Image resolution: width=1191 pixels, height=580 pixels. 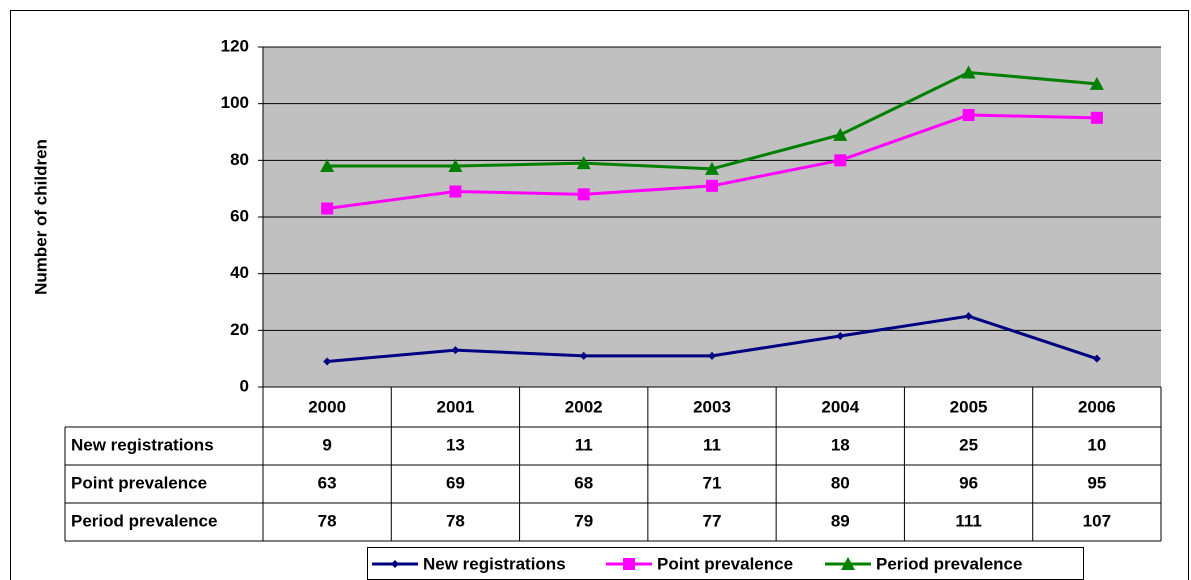 I want to click on table-cell: 96, so click(x=968, y=482).